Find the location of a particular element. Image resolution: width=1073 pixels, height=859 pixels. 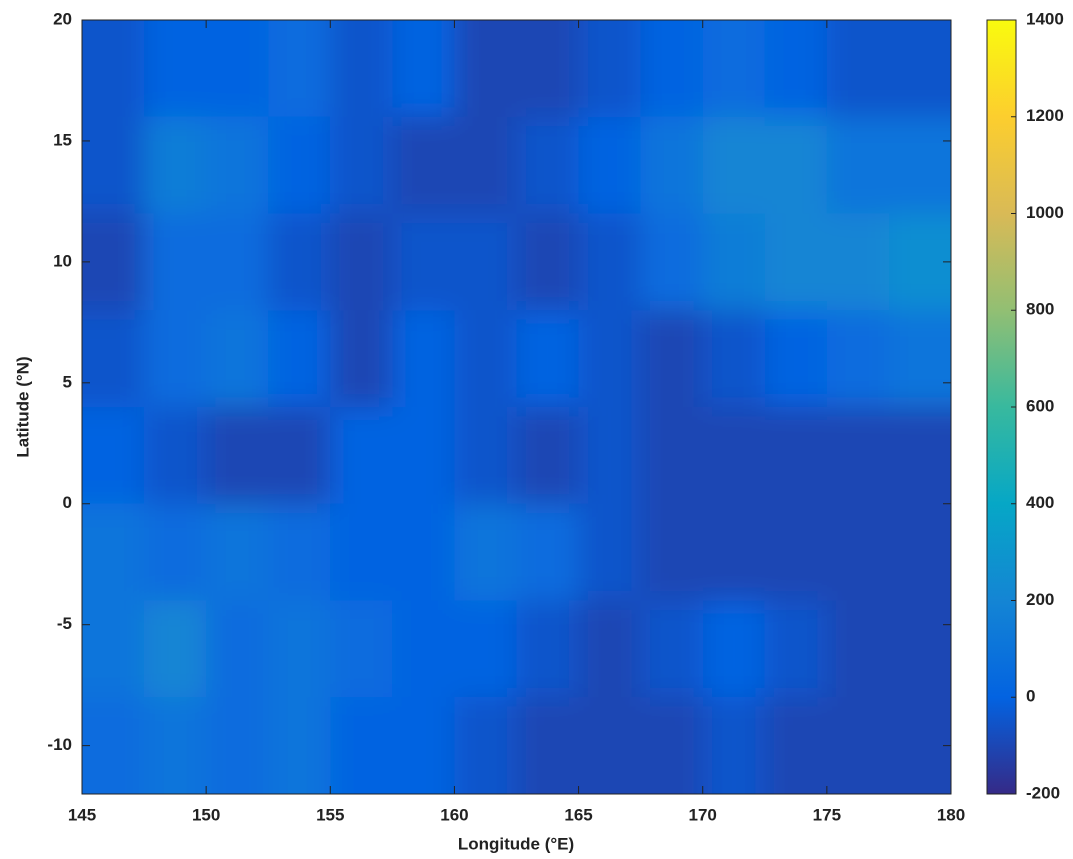

colorbar-tick-label: 0 is located at coordinates (1030, 696).